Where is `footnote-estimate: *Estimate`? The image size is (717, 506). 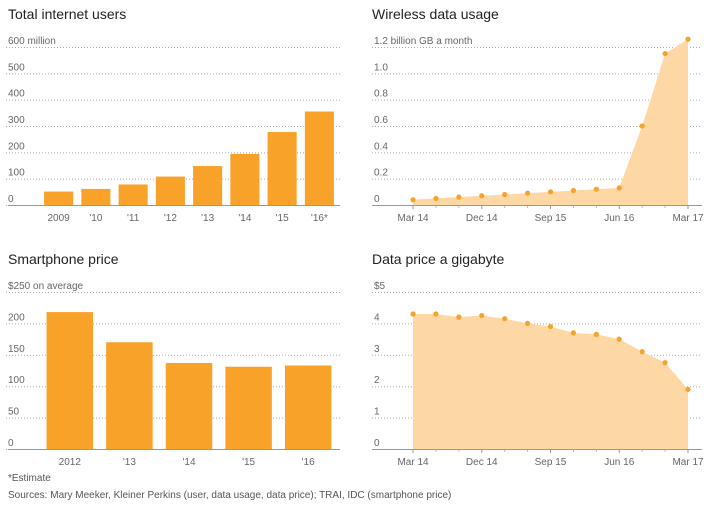 footnote-estimate: *Estimate is located at coordinates (29, 478).